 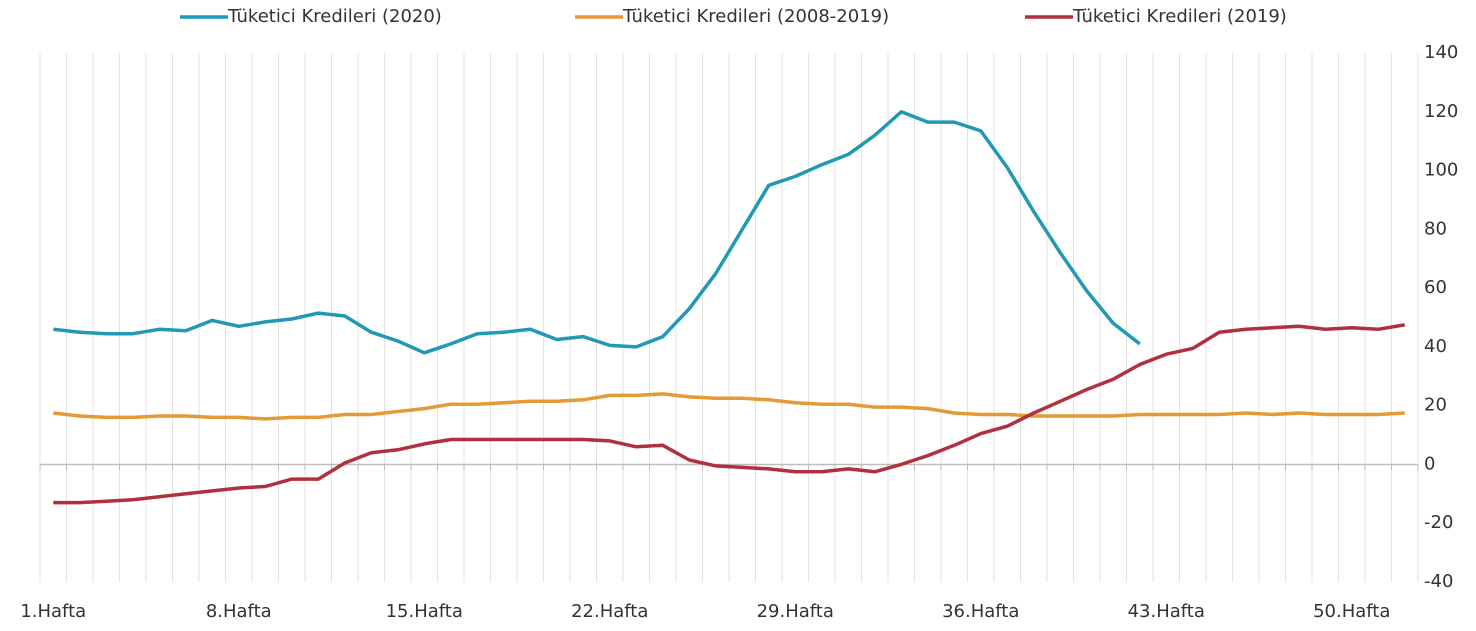 What do you see at coordinates (755, 16) in the screenshot?
I see `legend-label: Tüketici Kredileri (2008-2019)` at bounding box center [755, 16].